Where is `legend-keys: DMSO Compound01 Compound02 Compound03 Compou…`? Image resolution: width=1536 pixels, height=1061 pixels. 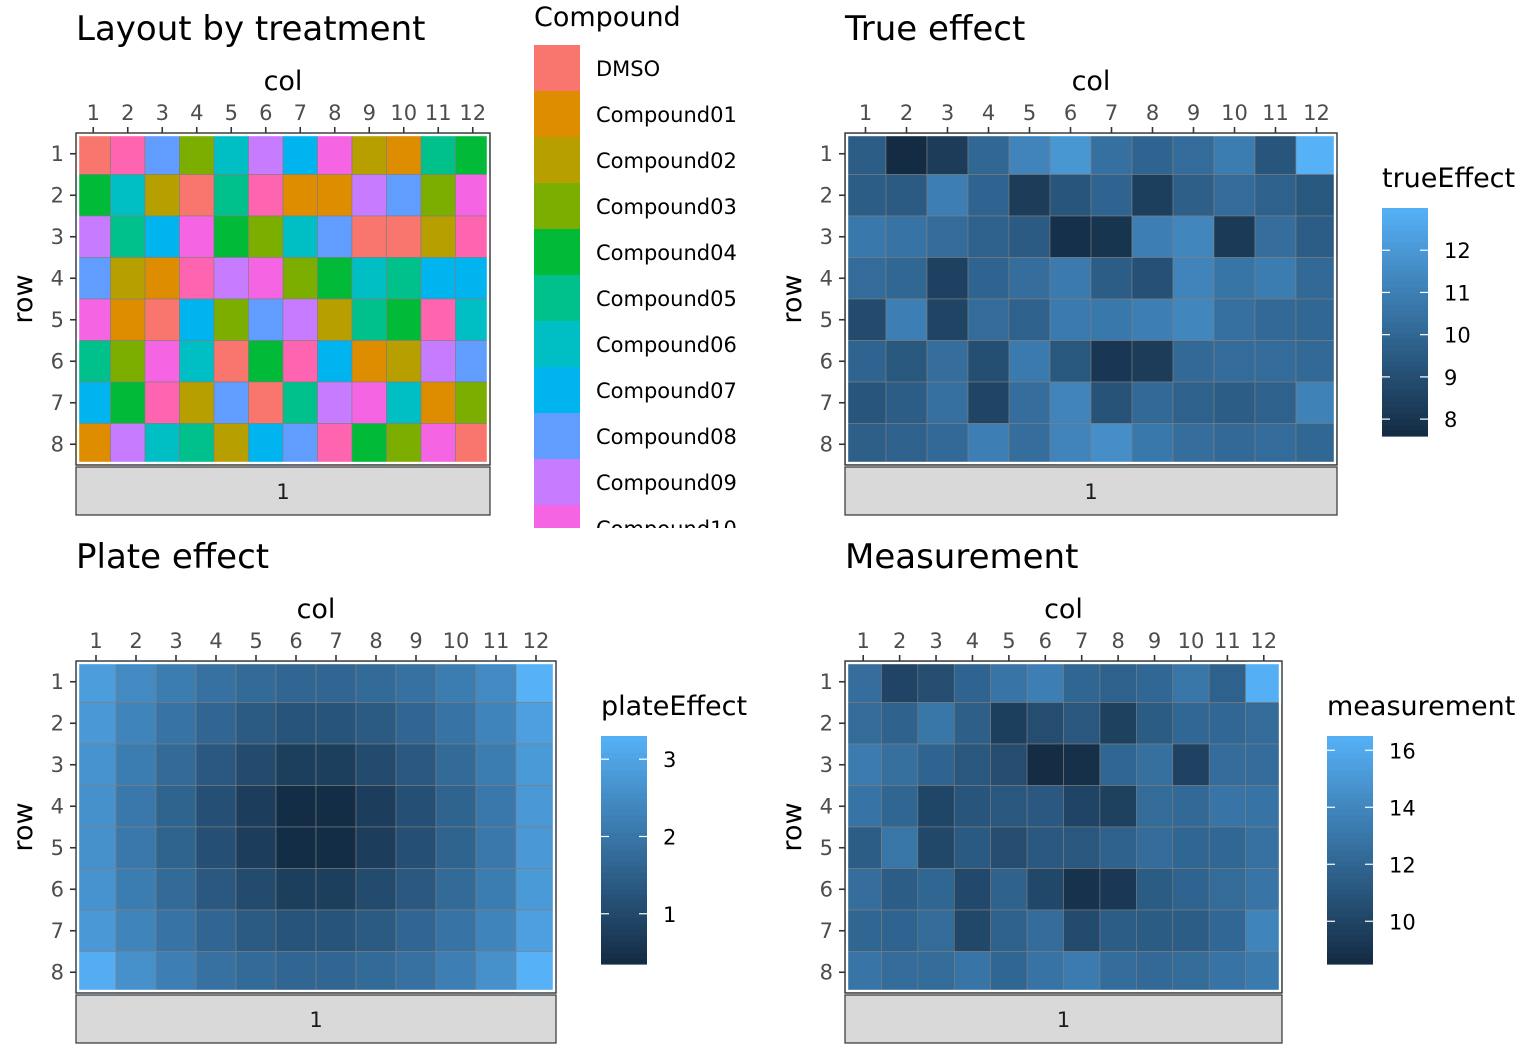
legend-keys: DMSO Compound01 Compound02 Compound03 Compou… is located at coordinates (635, 286).